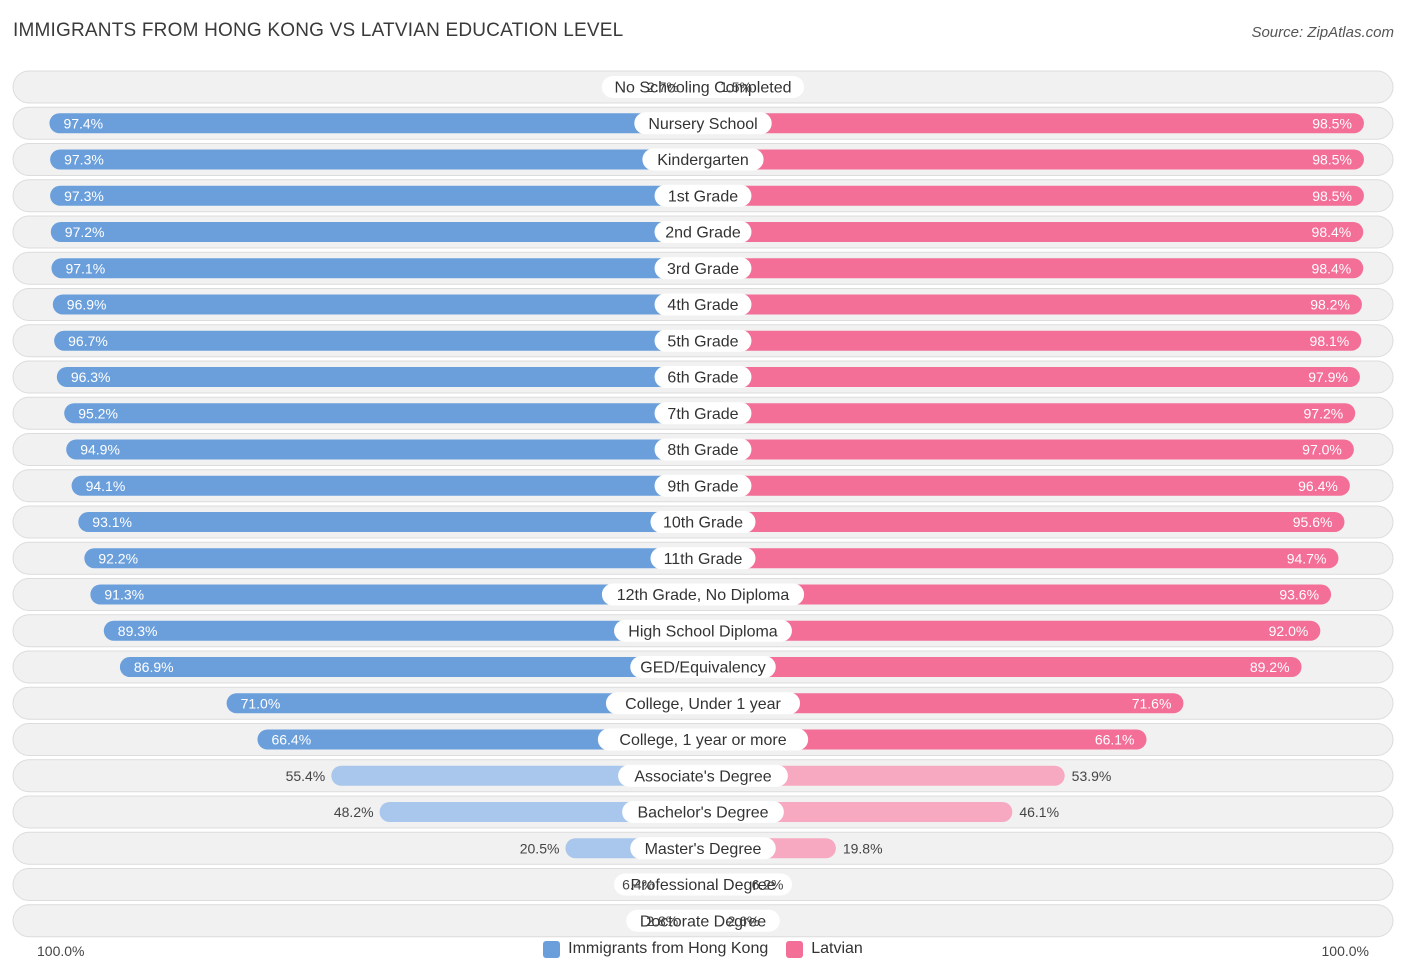 The width and height of the screenshot is (1406, 975). I want to click on value-label-hong-kong: 94.1%, so click(106, 486).